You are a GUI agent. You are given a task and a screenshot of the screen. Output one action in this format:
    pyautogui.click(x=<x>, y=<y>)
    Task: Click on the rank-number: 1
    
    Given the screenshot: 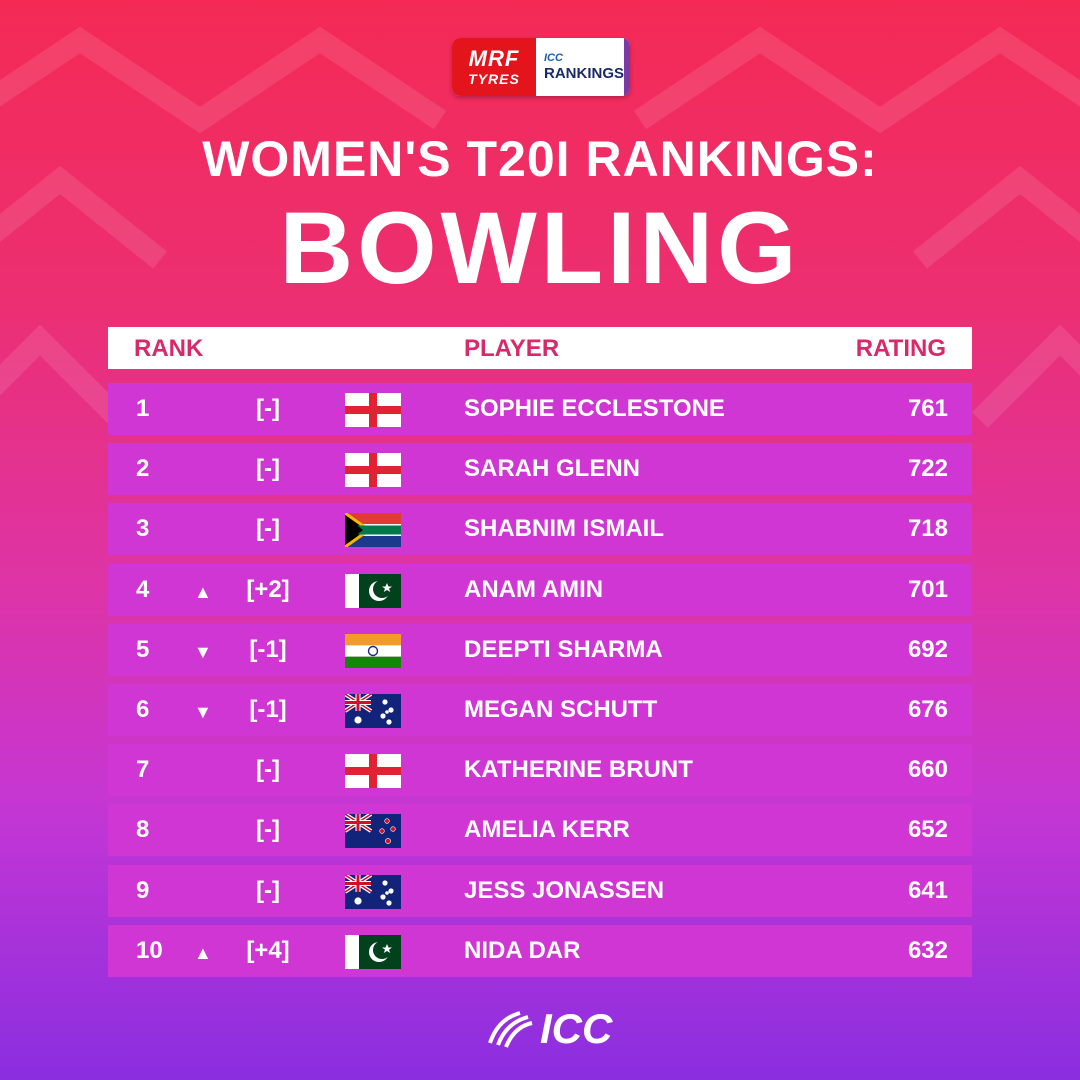 What is the action you would take?
    pyautogui.click(x=143, y=408)
    